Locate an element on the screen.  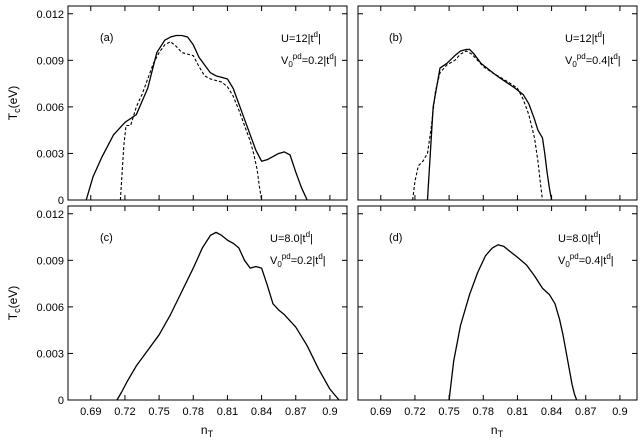
panel-b-curves is located at coordinates (482, 124).